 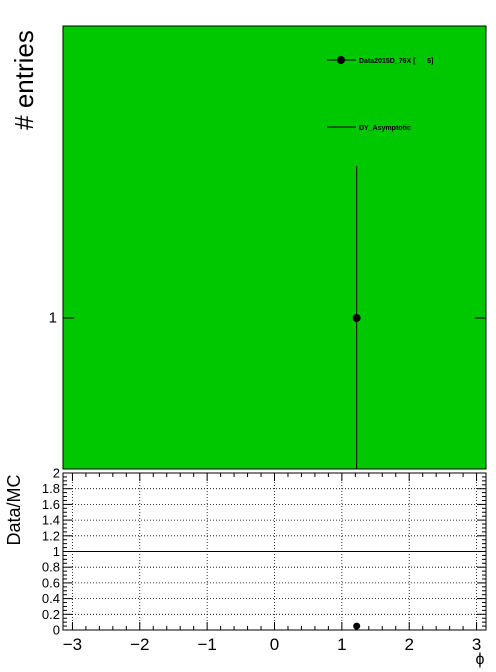 I want to click on ratio-y-tick-label: 1.8, so click(x=51, y=488).